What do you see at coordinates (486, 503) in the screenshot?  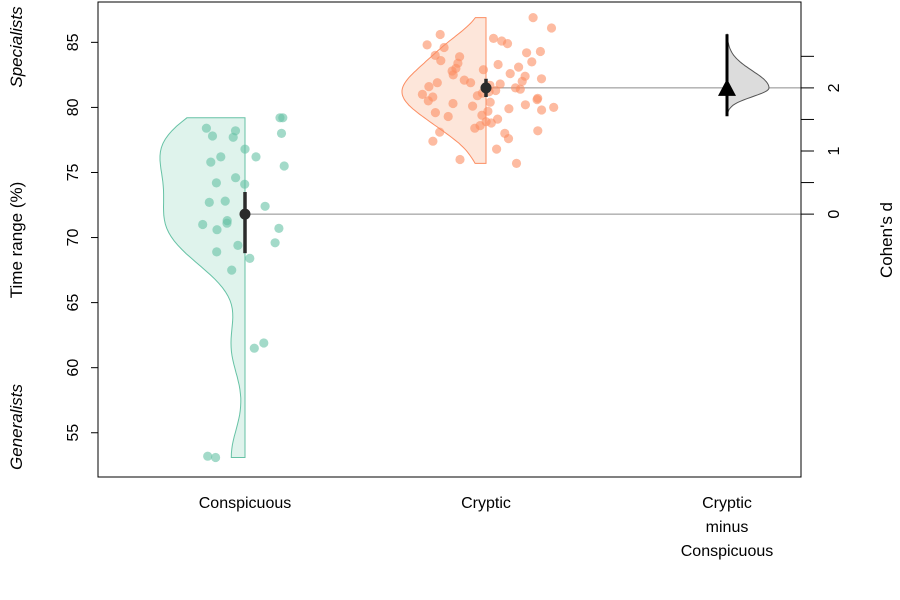 I see `x-label-cryptic: Cryptic` at bounding box center [486, 503].